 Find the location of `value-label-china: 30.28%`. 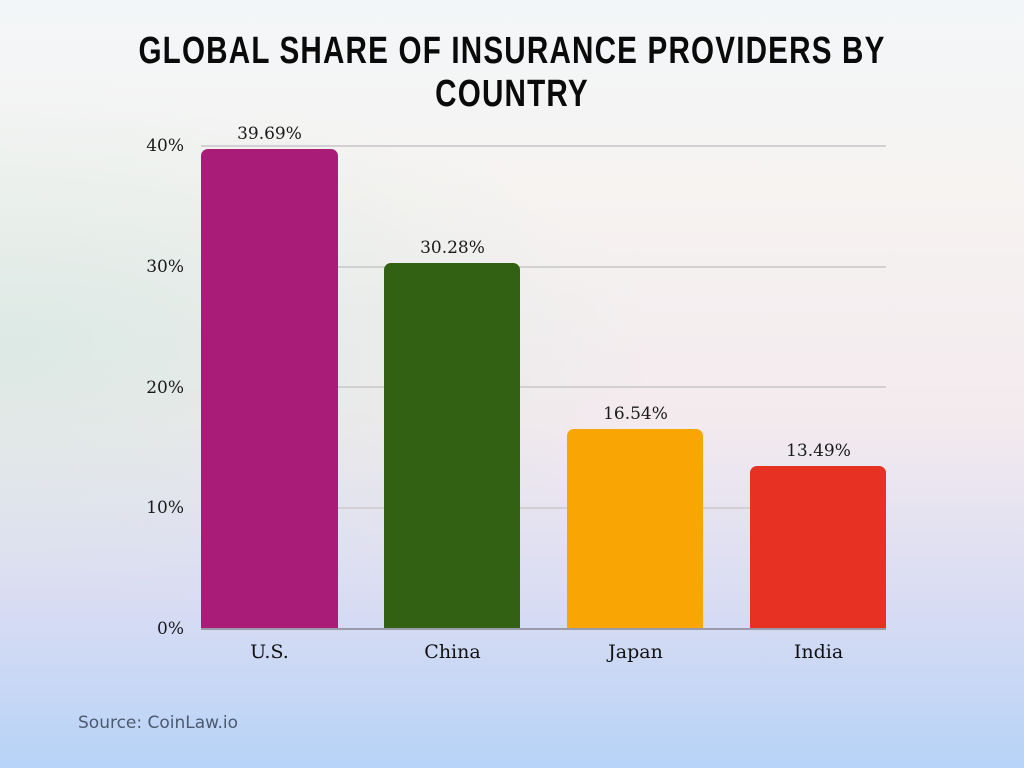

value-label-china: 30.28% is located at coordinates (452, 248).